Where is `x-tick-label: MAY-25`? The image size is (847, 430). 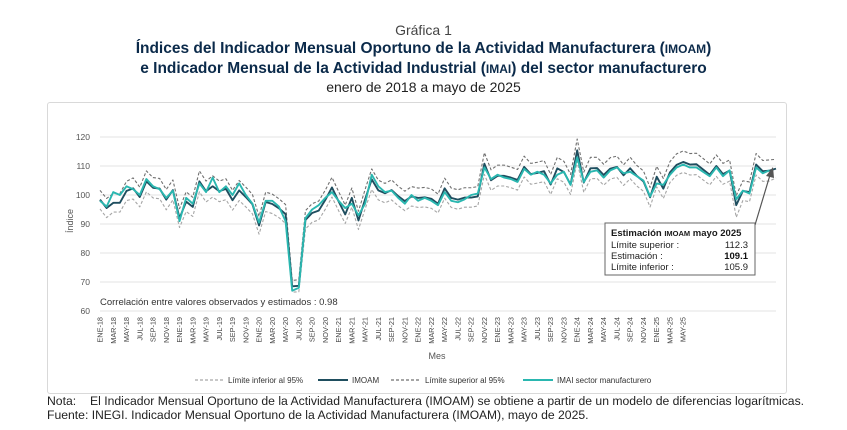
x-tick-label: MAY-25 is located at coordinates (683, 329).